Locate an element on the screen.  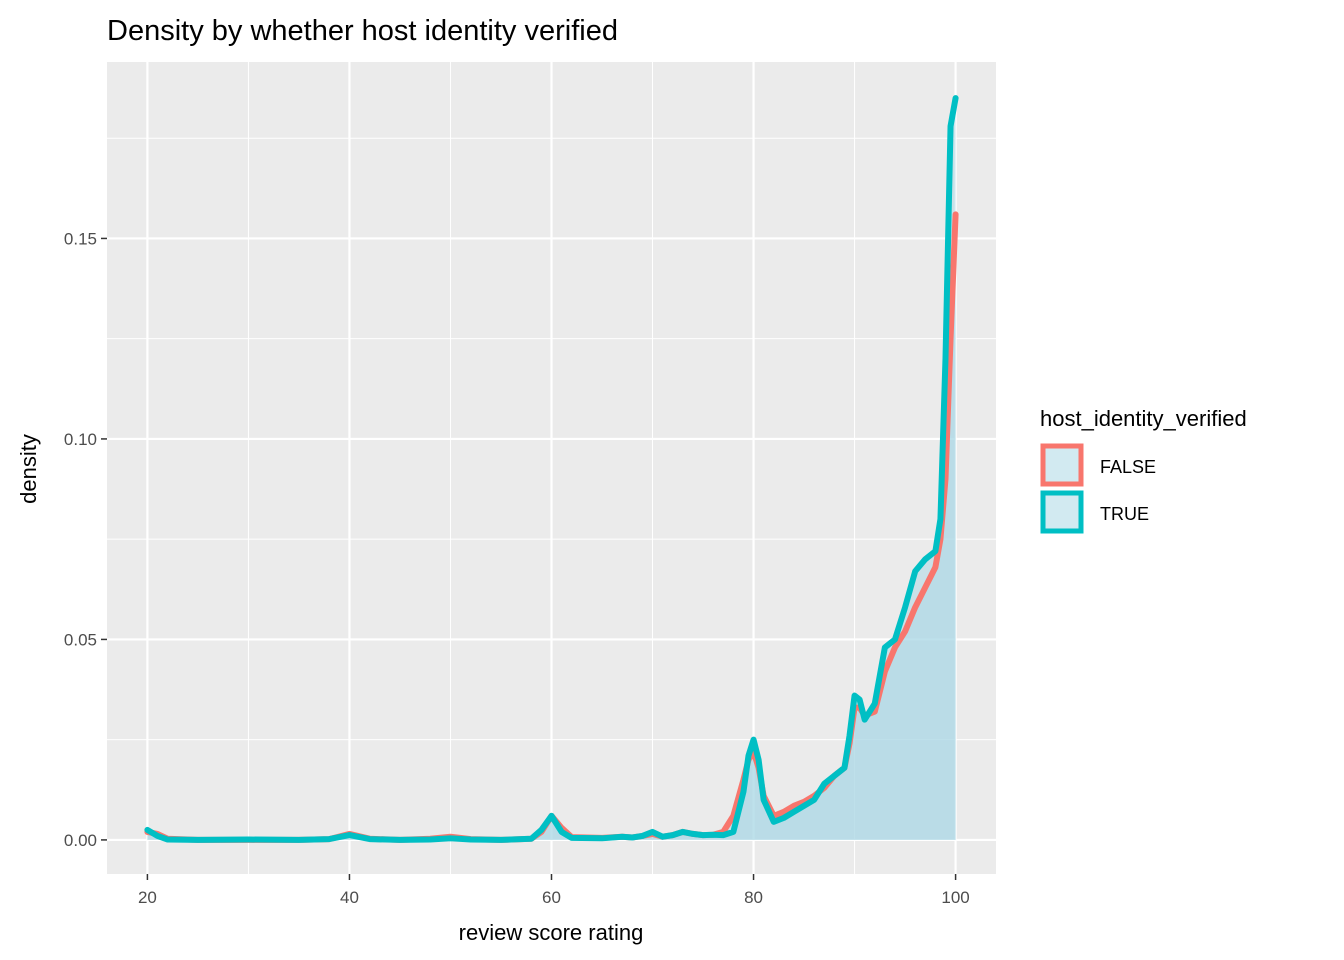
legend-key-true is located at coordinates (1062, 512).